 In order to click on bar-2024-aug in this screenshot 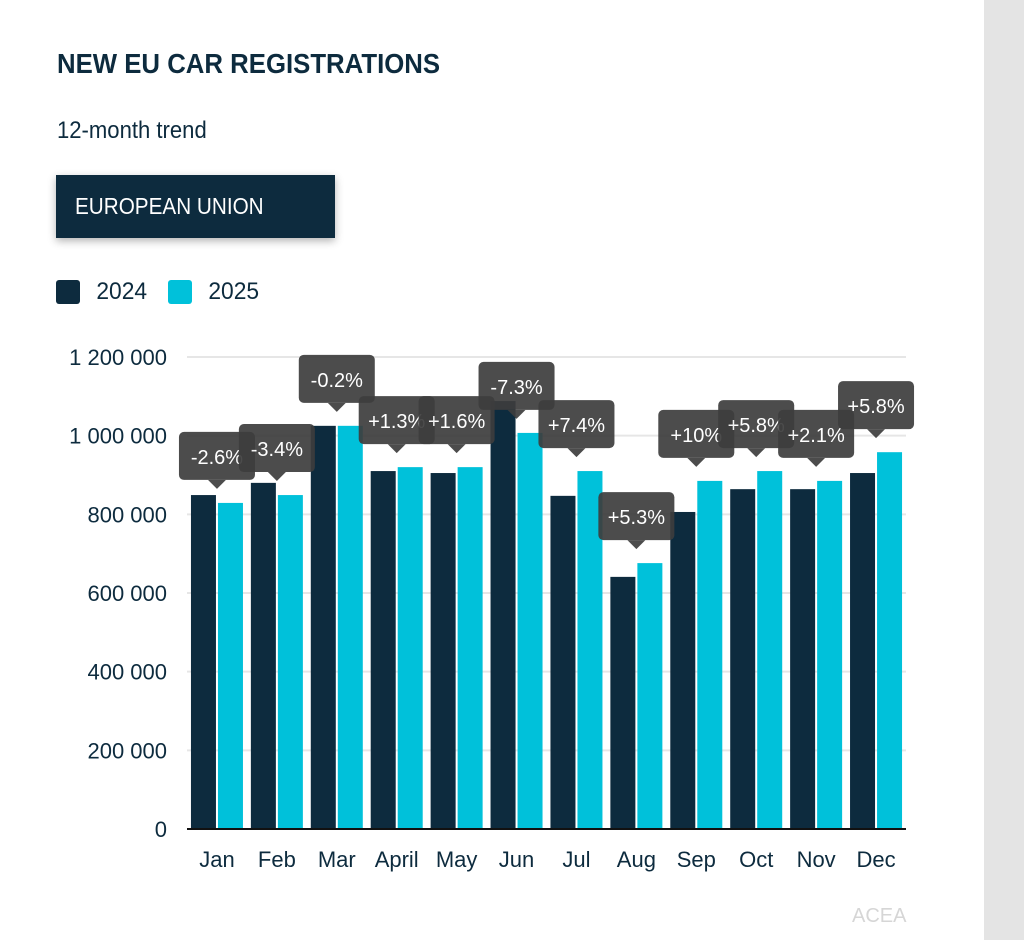, I will do `click(623, 702)`.